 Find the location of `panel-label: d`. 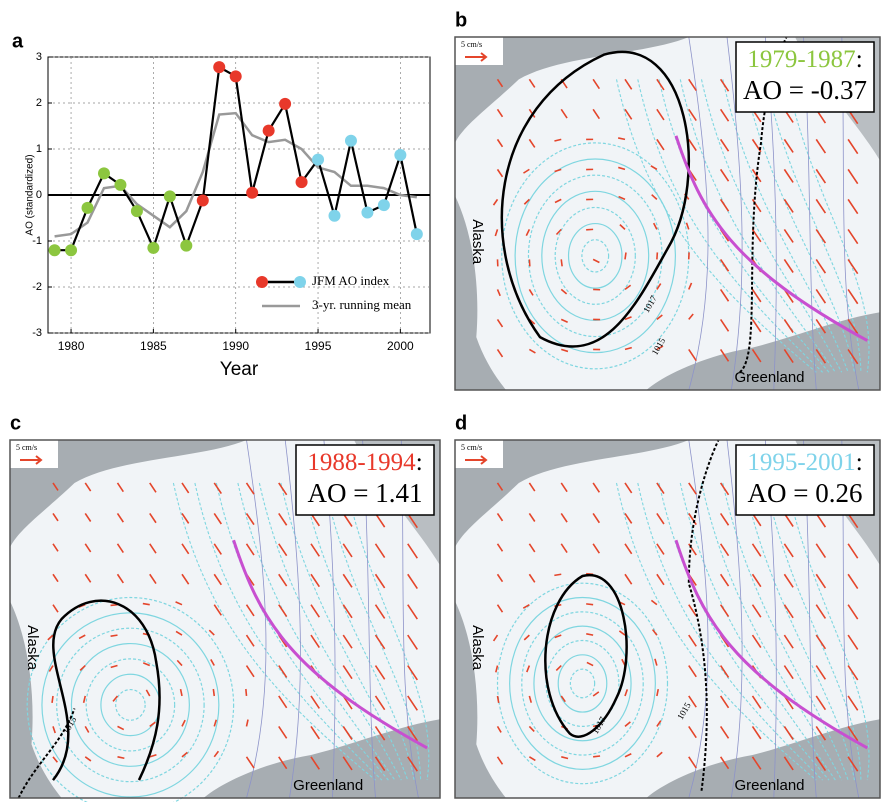

panel-label: d is located at coordinates (461, 423).